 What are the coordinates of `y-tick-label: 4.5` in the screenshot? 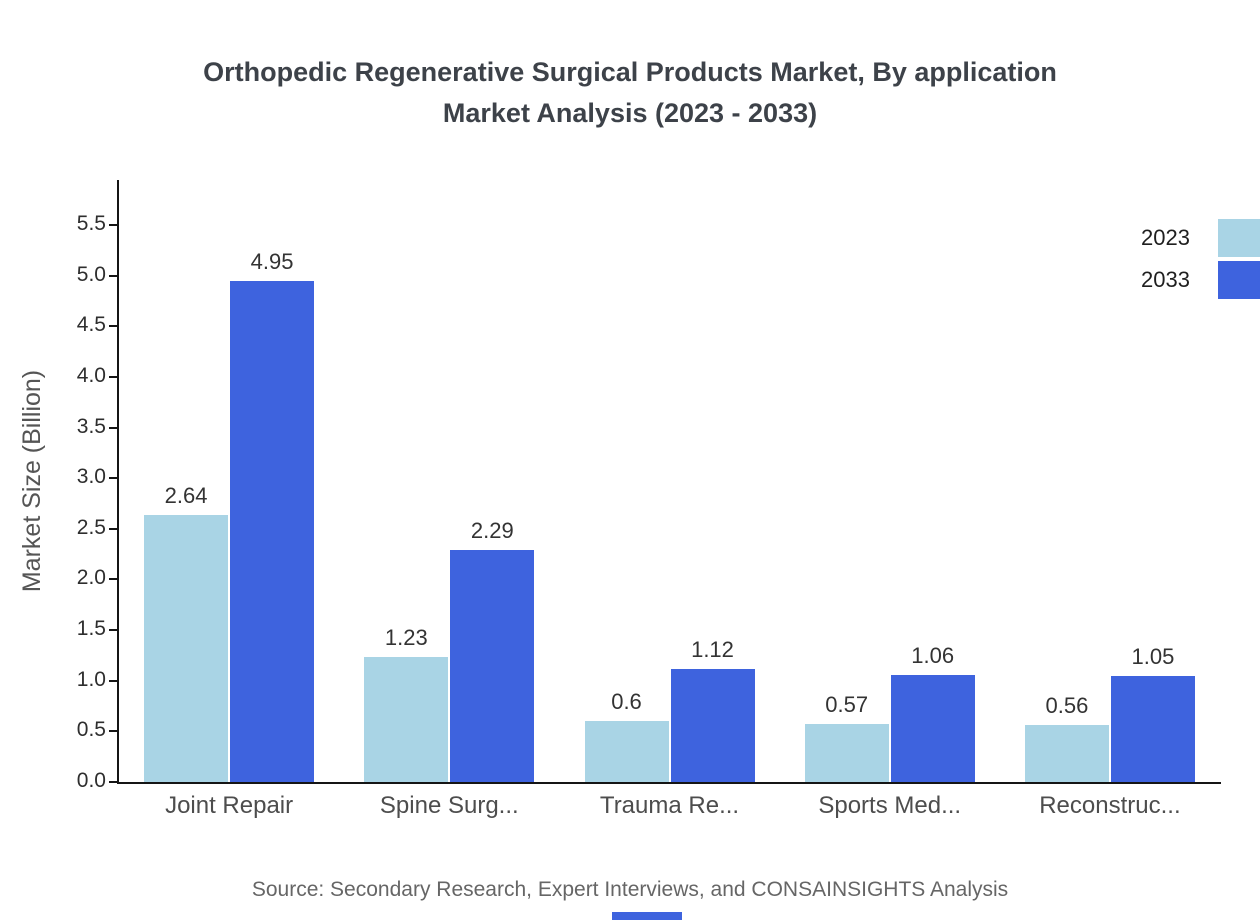 It's located at (91, 325).